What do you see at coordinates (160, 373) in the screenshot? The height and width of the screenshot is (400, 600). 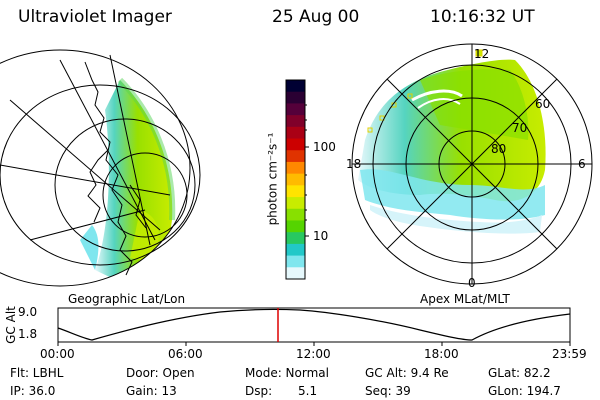 I see `status-door: Door: Open` at bounding box center [160, 373].